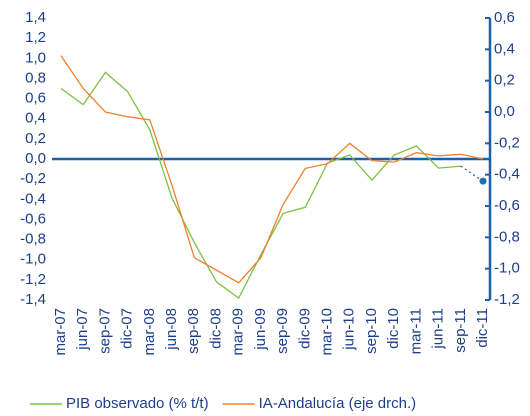  I want to click on y2-tick-label: -1,0, so click(507, 268).